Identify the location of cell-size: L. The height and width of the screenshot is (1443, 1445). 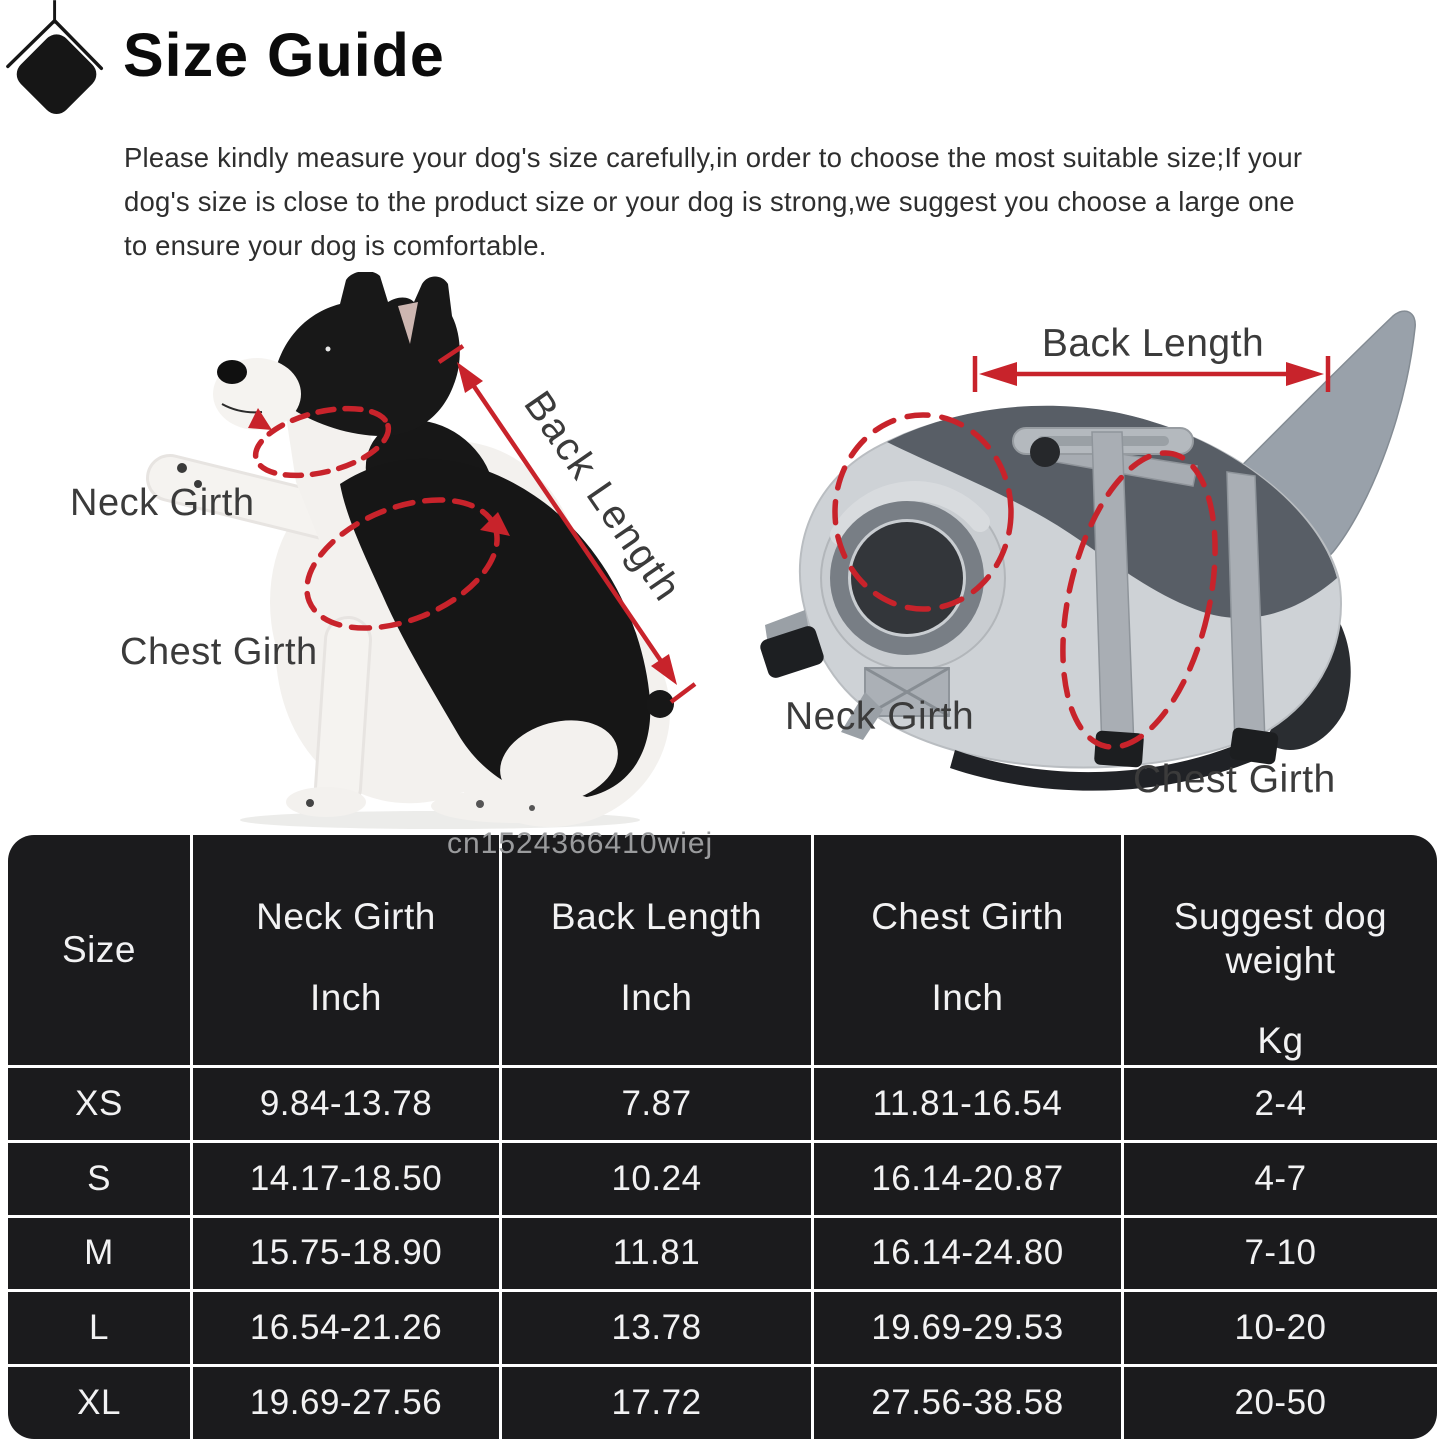
(100, 1328).